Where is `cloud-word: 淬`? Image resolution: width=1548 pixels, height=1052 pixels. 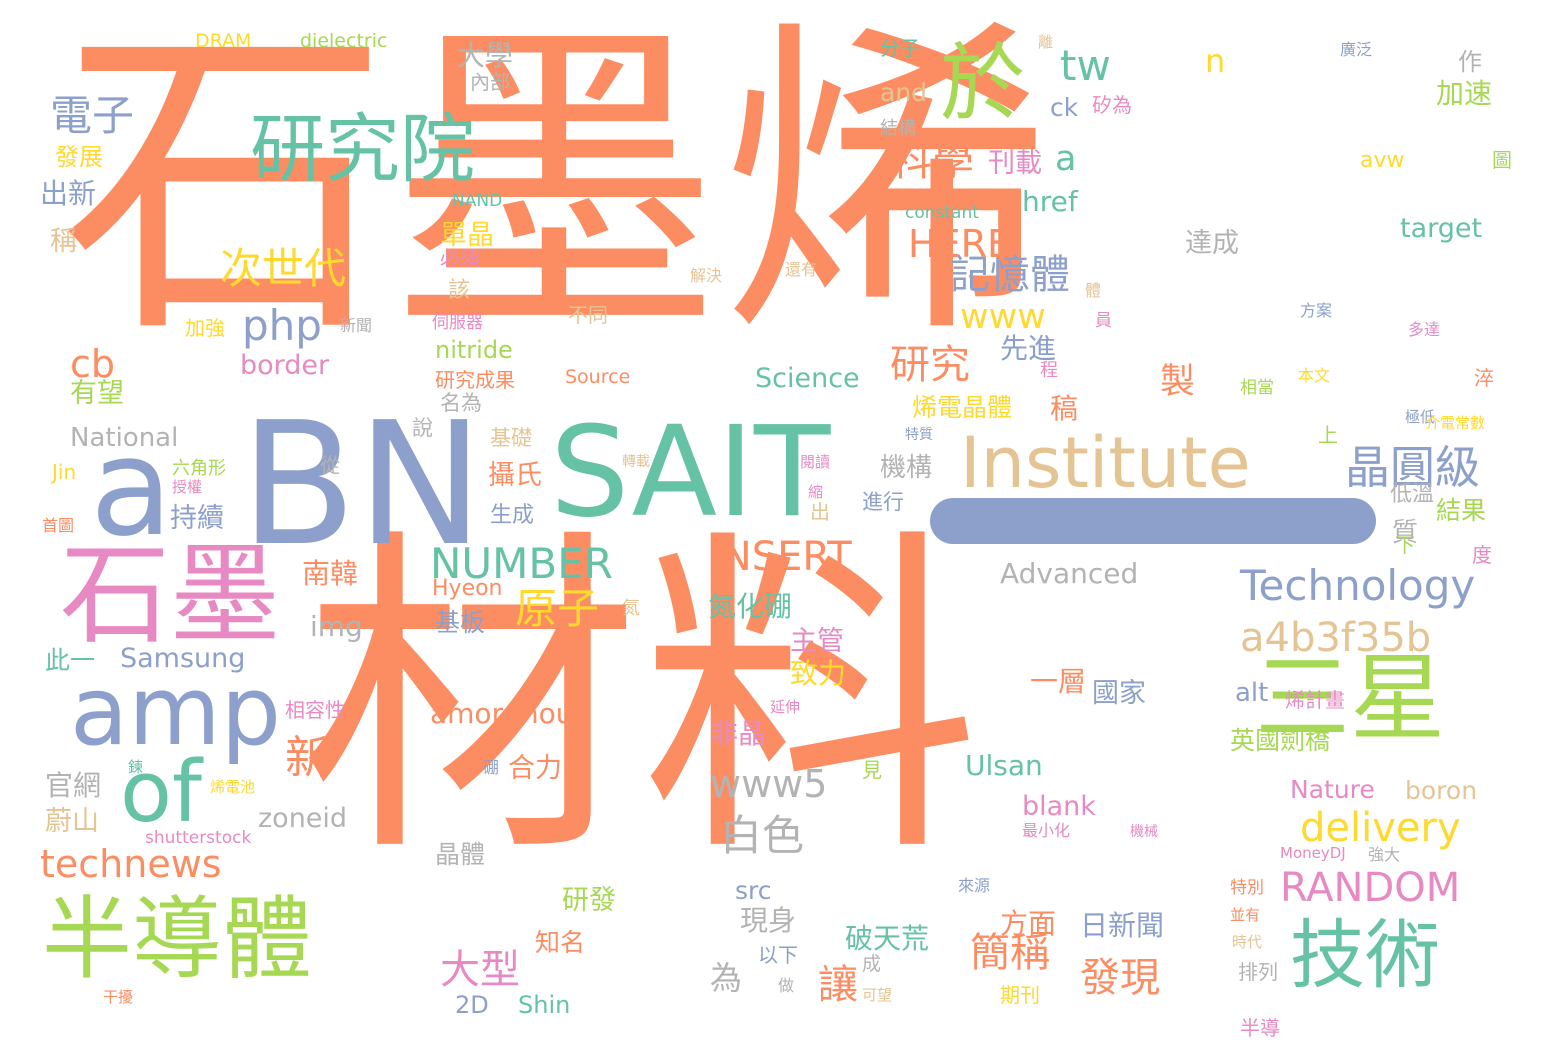 cloud-word: 淬 is located at coordinates (1484, 378).